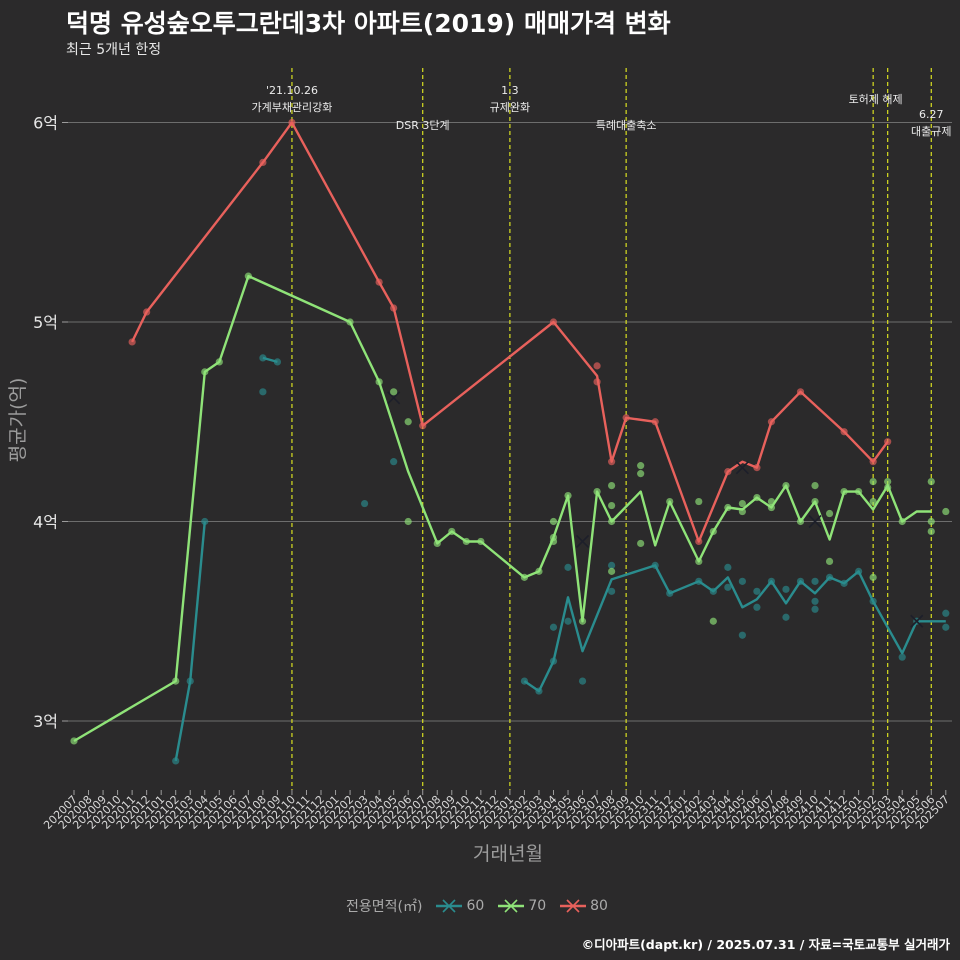  I want to click on policy-event-label: 대출규제, so click(931, 131).